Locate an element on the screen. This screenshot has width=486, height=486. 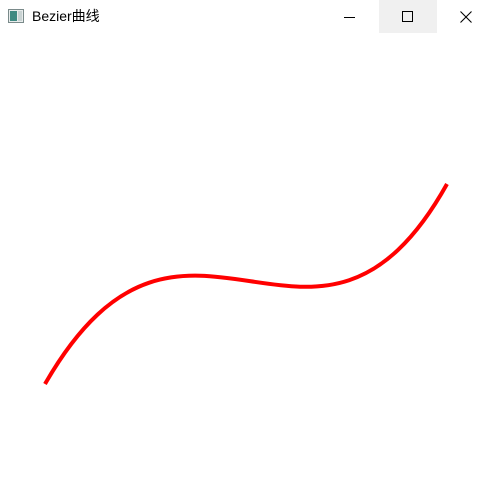
minimize-button is located at coordinates (350, 16).